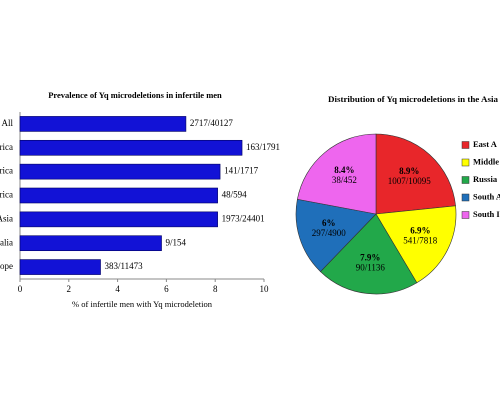 The height and width of the screenshot is (400, 500). What do you see at coordinates (176, 242) in the screenshot?
I see `bar-label: 9/154` at bounding box center [176, 242].